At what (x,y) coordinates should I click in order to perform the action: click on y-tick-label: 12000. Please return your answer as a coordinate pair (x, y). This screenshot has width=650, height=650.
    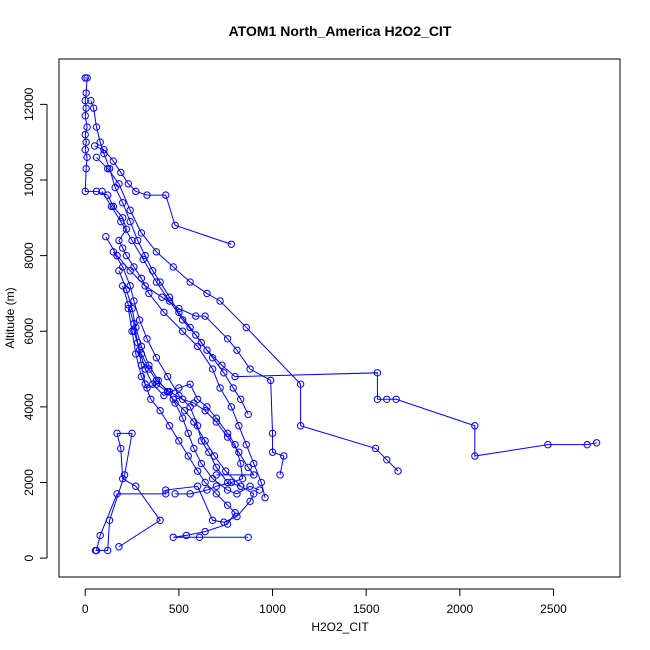
    Looking at the image, I should click on (29, 104).